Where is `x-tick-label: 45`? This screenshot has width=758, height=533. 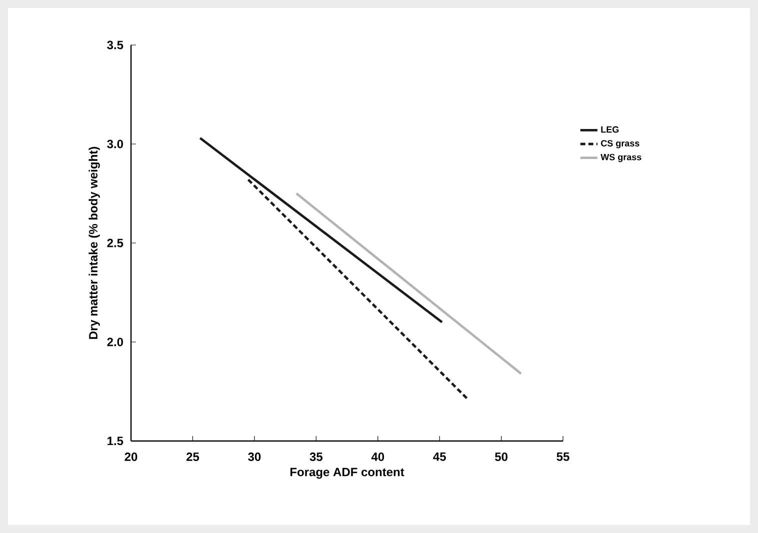 x-tick-label: 45 is located at coordinates (439, 456).